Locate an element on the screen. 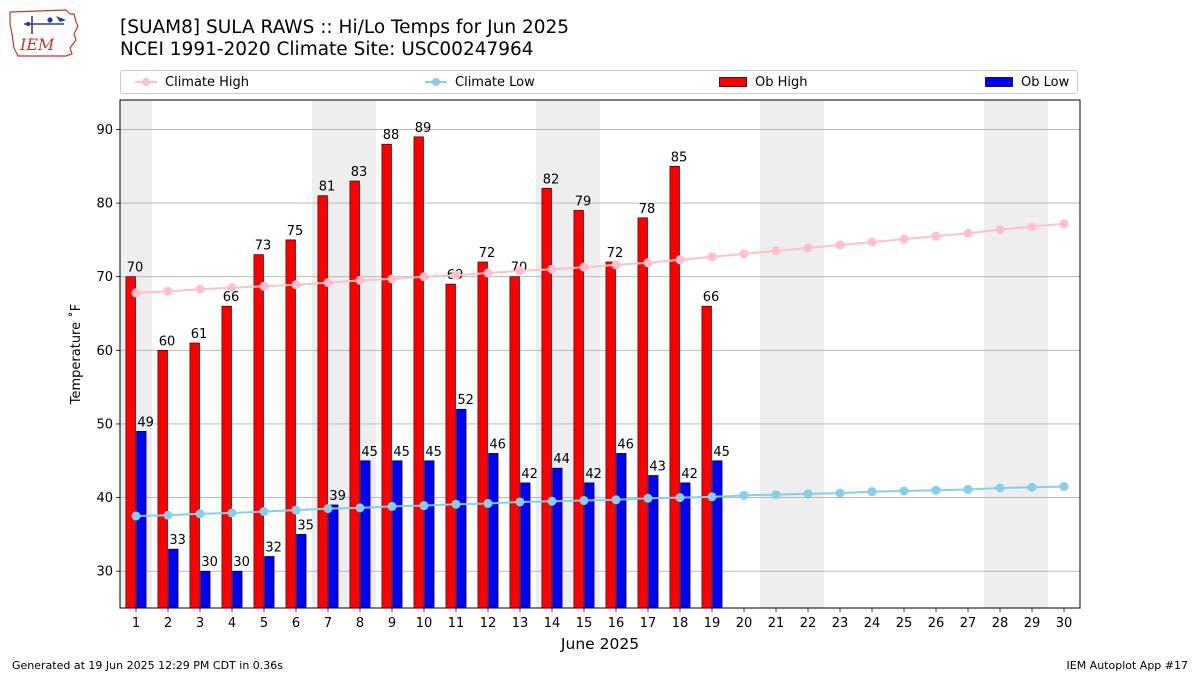 The height and width of the screenshot is (675, 1200). legend: Climate High Climate Low Ob High Ob Low is located at coordinates (599, 82).